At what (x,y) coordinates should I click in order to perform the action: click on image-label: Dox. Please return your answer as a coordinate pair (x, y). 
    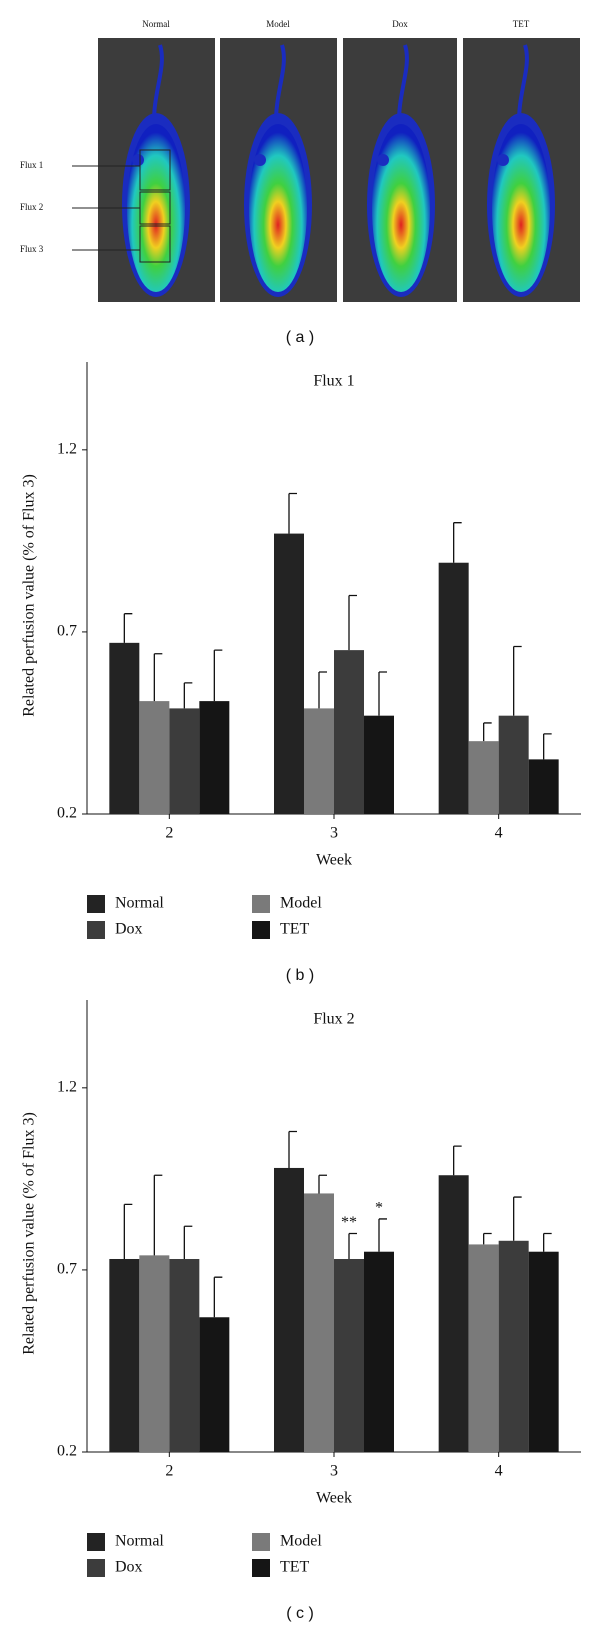
    Looking at the image, I should click on (400, 24).